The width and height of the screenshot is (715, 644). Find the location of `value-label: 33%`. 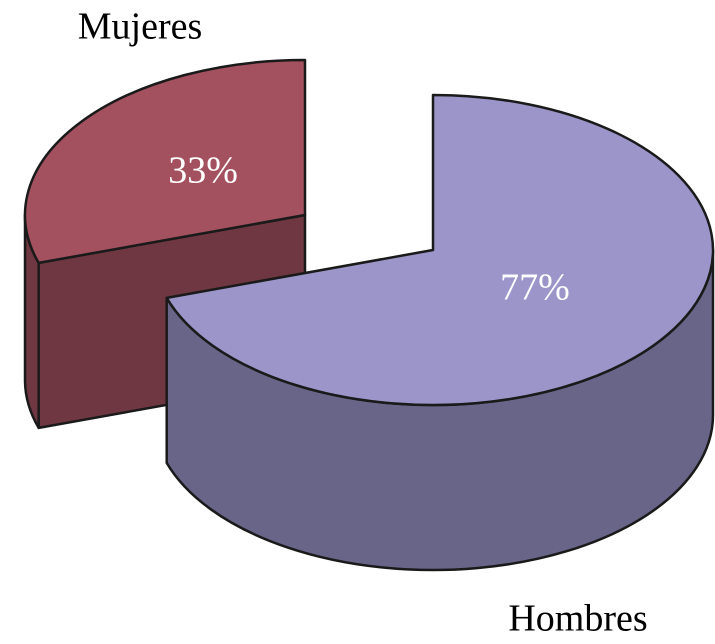

value-label: 33% is located at coordinates (203, 171).